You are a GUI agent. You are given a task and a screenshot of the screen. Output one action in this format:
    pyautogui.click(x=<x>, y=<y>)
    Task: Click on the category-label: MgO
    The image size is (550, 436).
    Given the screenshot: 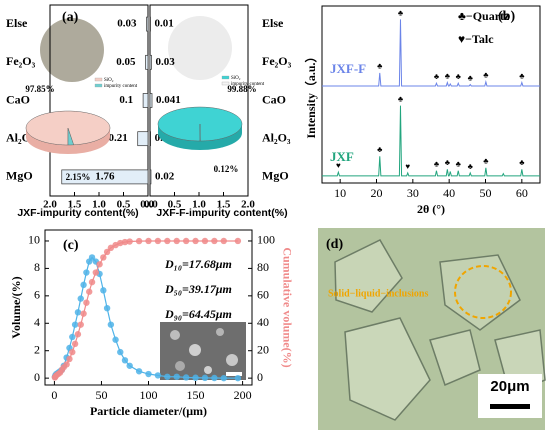 What is the action you would take?
    pyautogui.click(x=19, y=176)
    